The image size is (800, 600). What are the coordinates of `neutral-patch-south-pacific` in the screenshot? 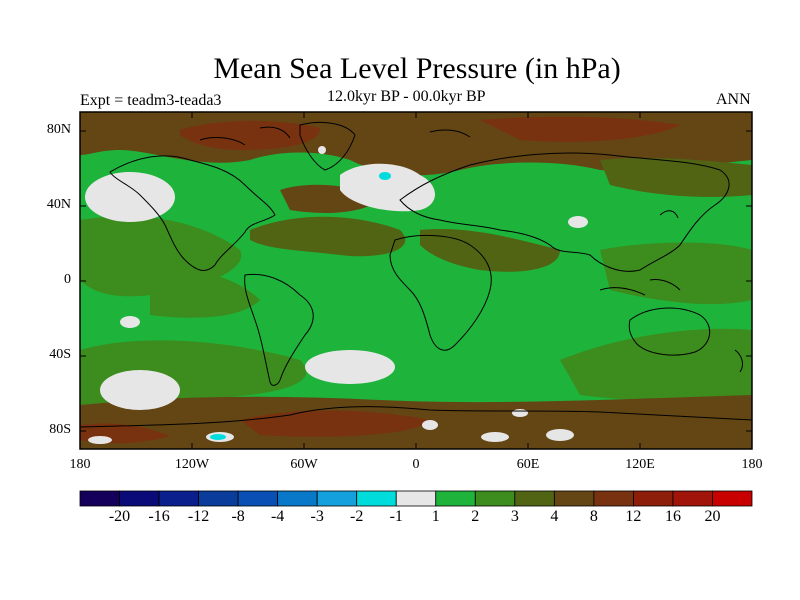 It's located at (140, 390).